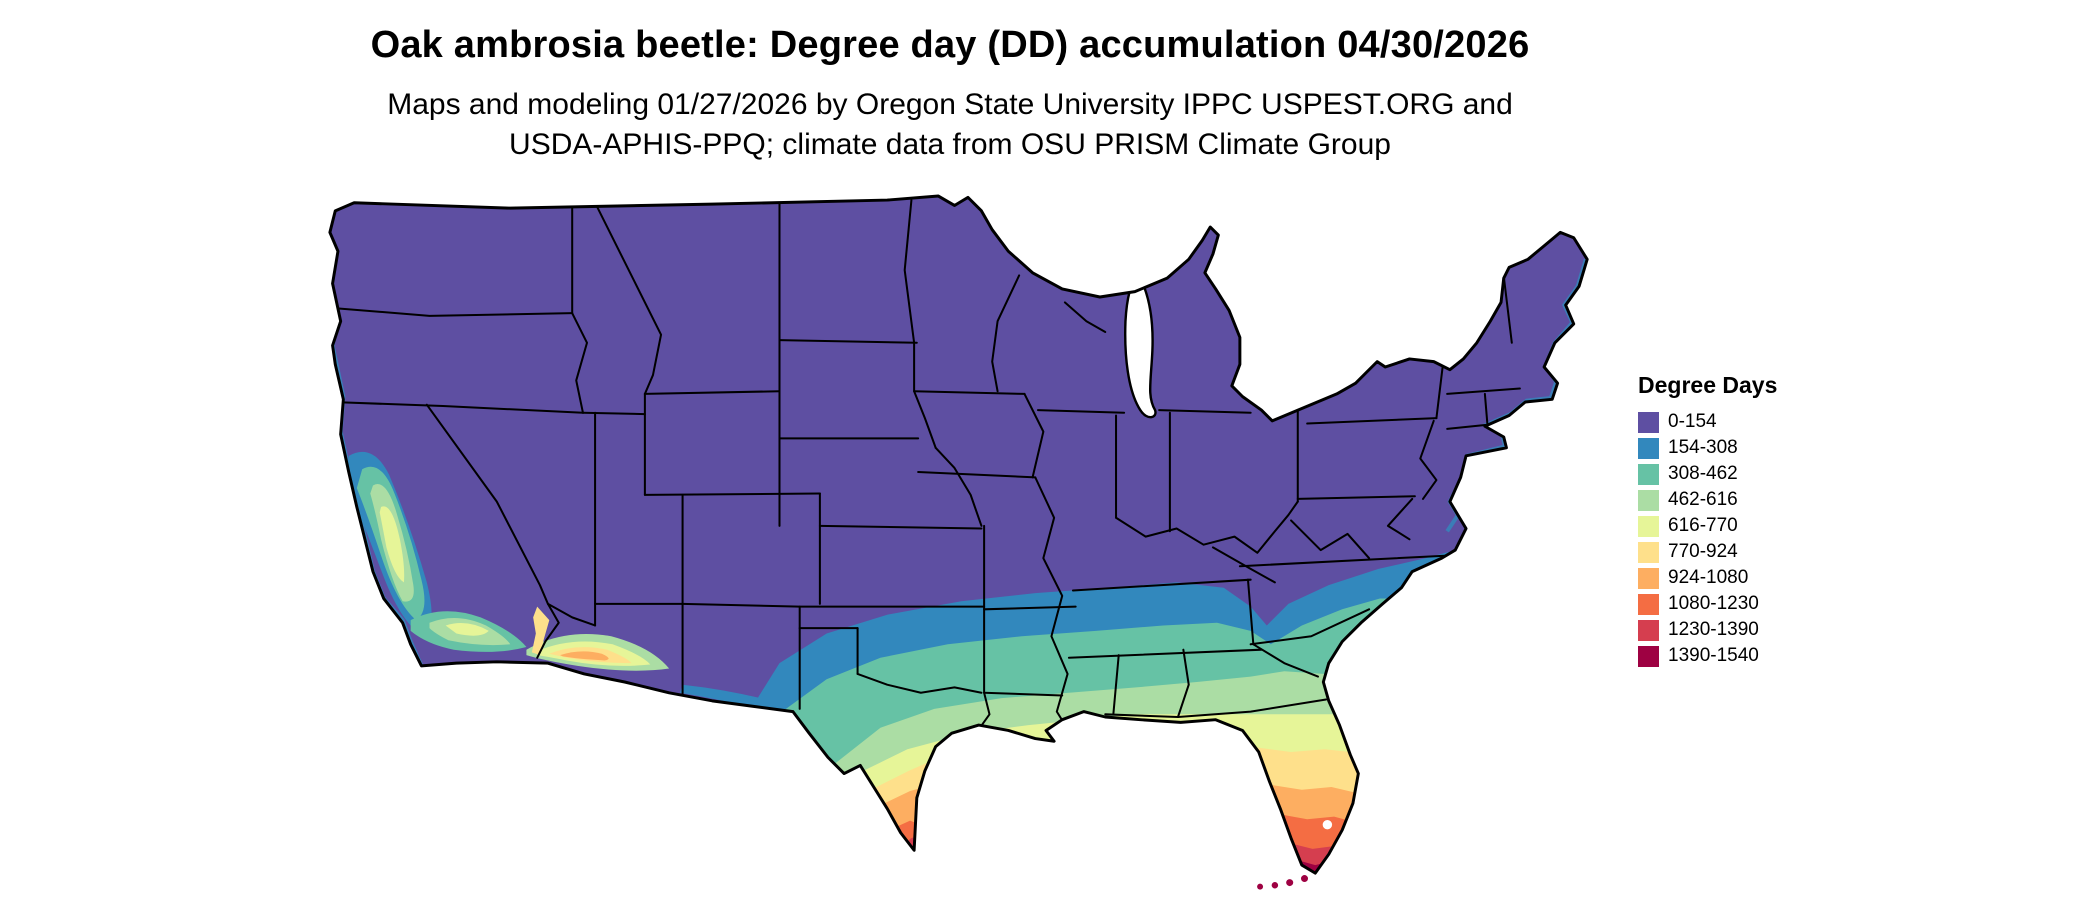  I want to click on legend-label: 1230-1390, so click(1713, 629).